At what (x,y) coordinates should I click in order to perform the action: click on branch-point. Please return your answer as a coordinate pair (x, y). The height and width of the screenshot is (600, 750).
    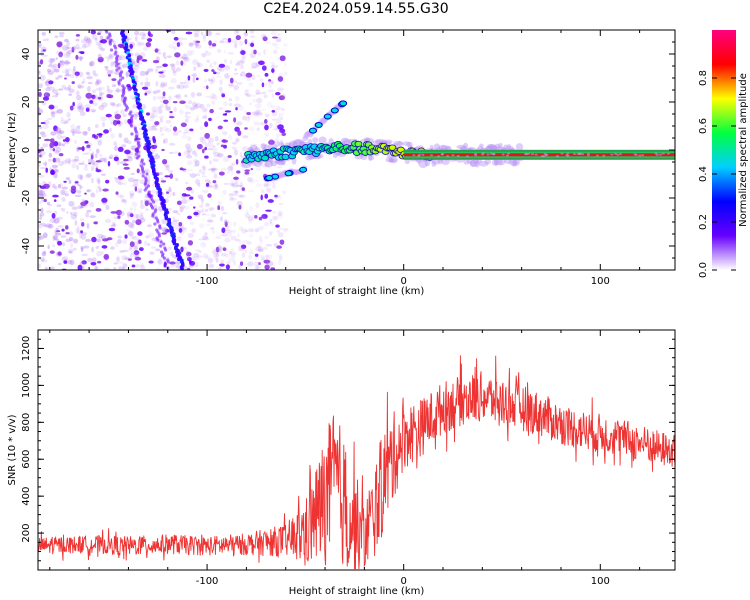
    Looking at the image, I should click on (343, 103).